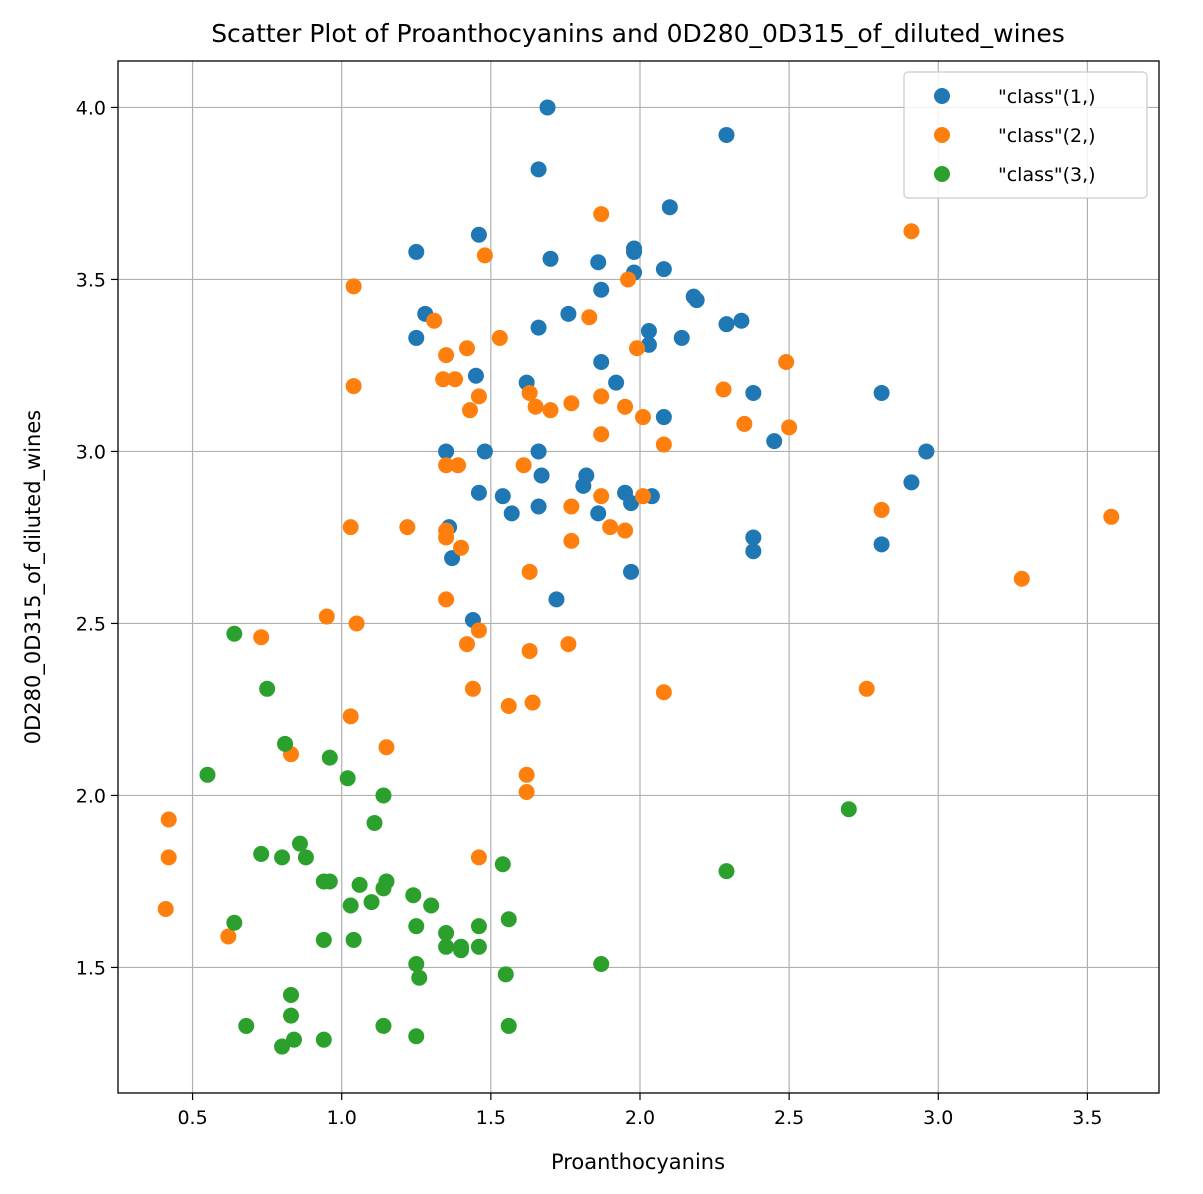 This screenshot has width=1203, height=1194. I want to click on legend-label-class-1: "class"(1,), so click(1047, 97).